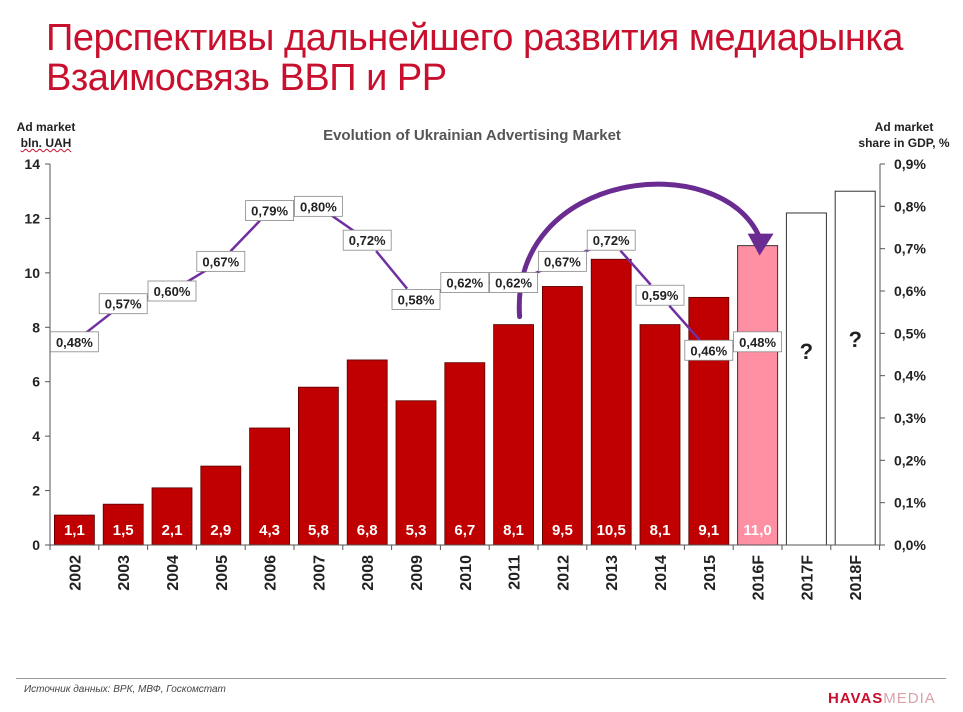 The width and height of the screenshot is (963, 712). I want to click on share-label-text: 0,79%, so click(269, 211).